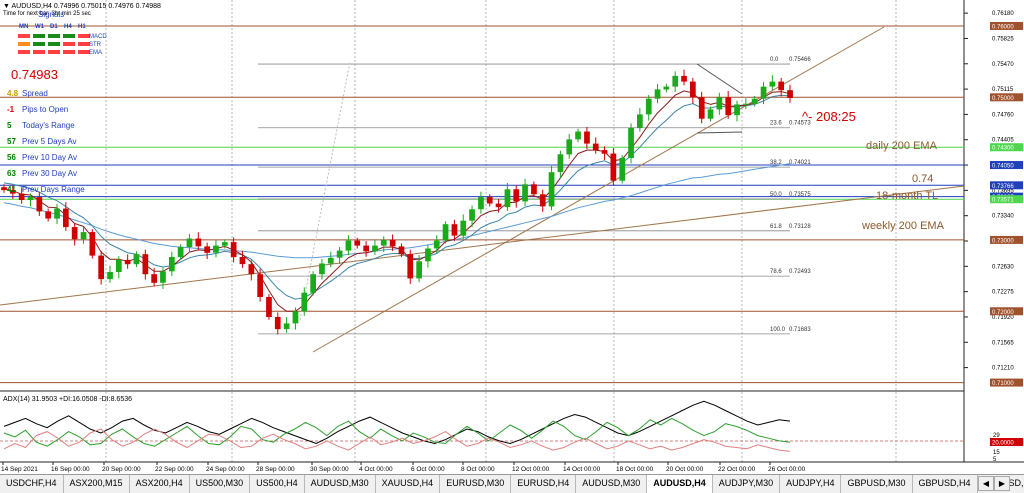 This screenshot has width=1024, height=493. Describe the element at coordinates (32, 484) in the screenshot. I see `chart-tab: USDCHF,H4` at that location.